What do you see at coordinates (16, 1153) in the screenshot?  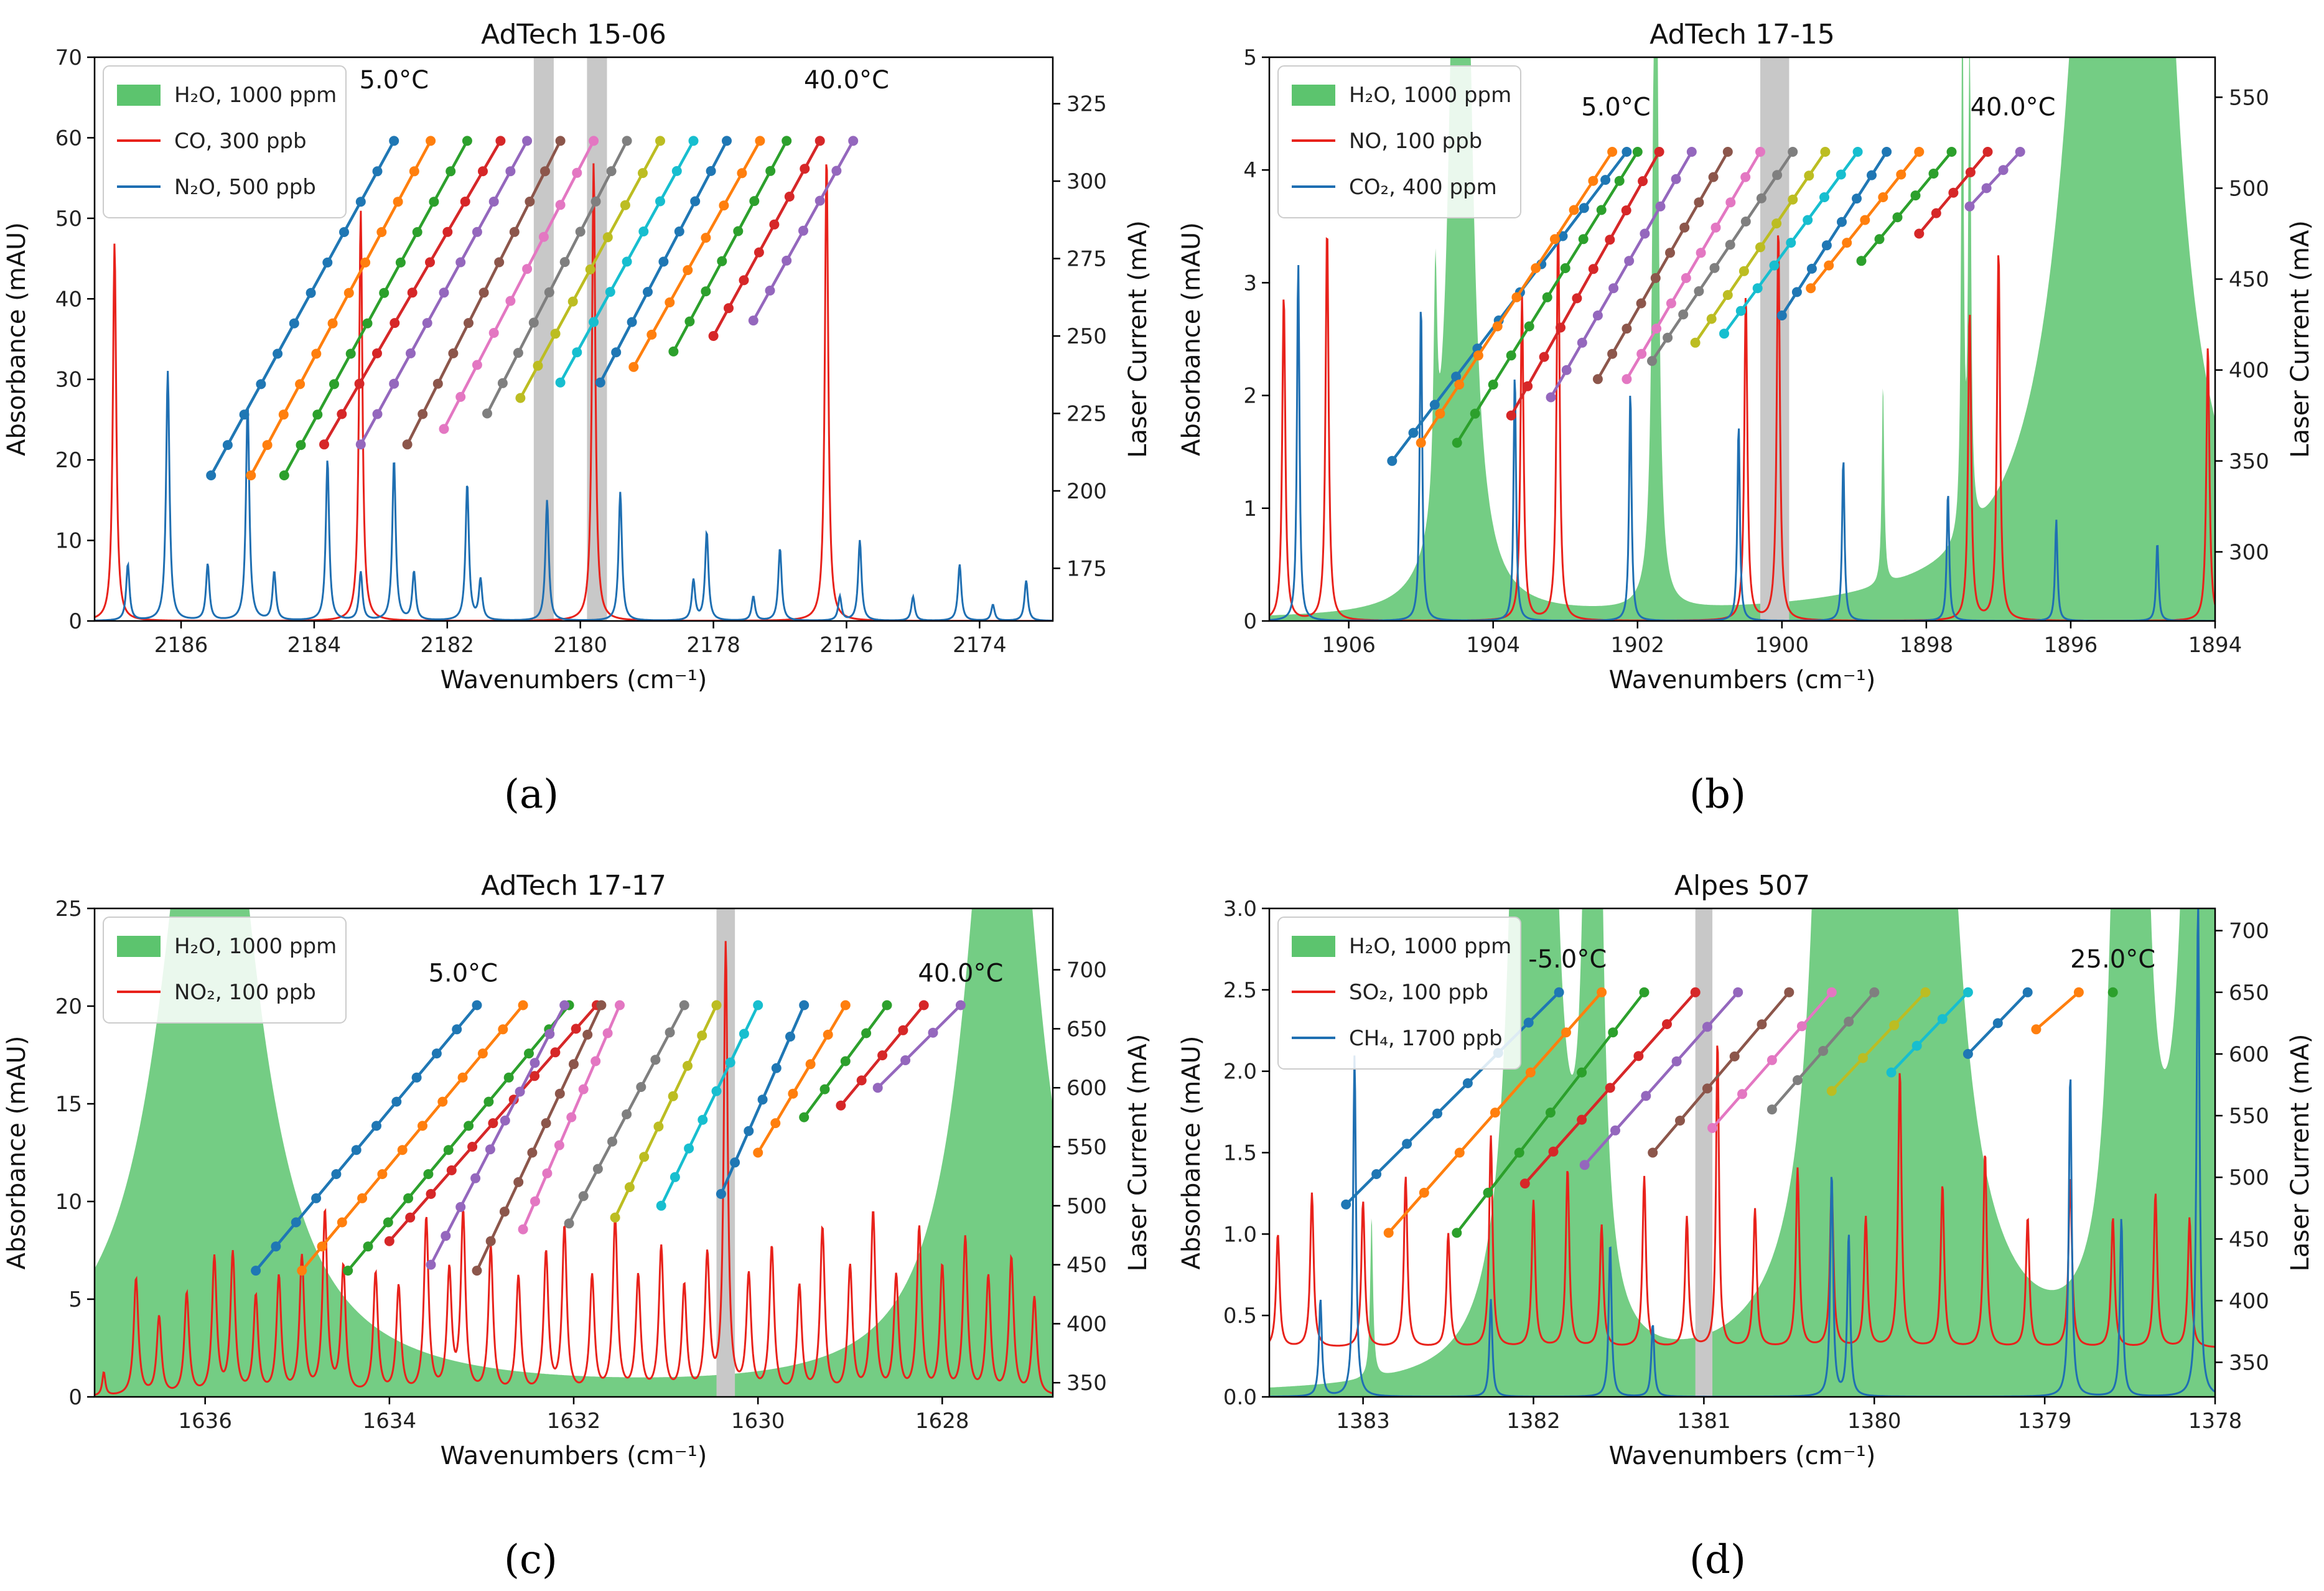 I see `y-axis-label: Absorbance (mAU)` at bounding box center [16, 1153].